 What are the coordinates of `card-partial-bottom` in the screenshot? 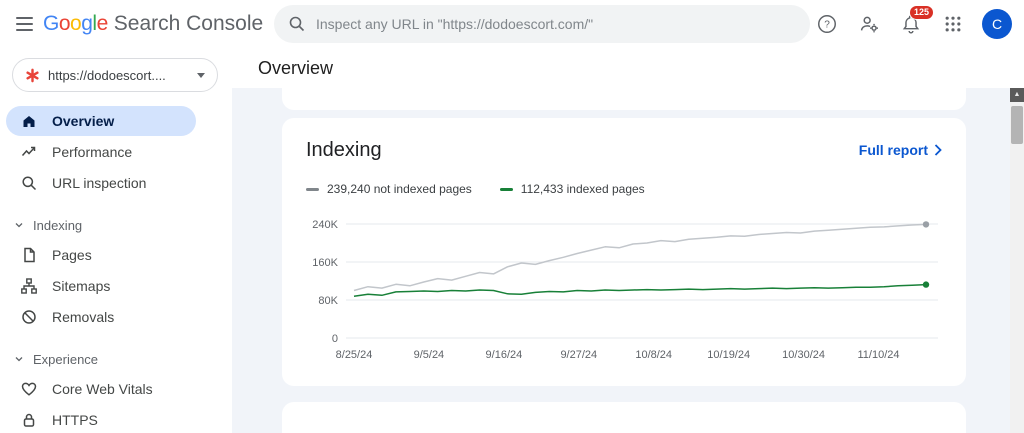 It's located at (624, 417).